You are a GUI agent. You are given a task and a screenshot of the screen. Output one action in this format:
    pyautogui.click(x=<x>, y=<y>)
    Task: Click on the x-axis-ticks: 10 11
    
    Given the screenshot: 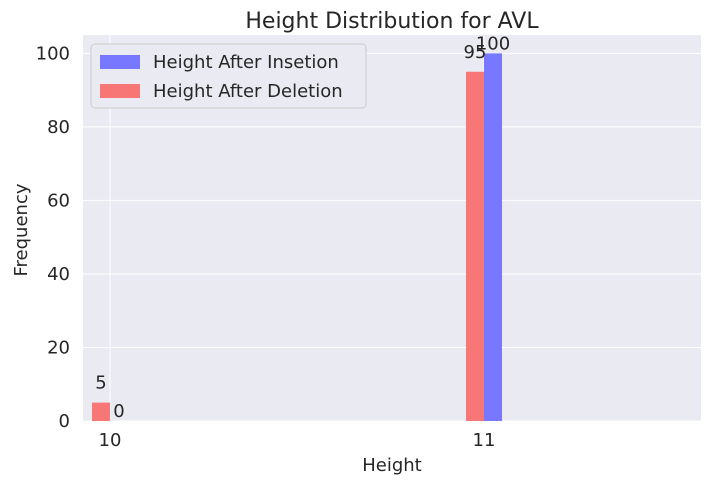 What is the action you would take?
    pyautogui.click(x=297, y=440)
    